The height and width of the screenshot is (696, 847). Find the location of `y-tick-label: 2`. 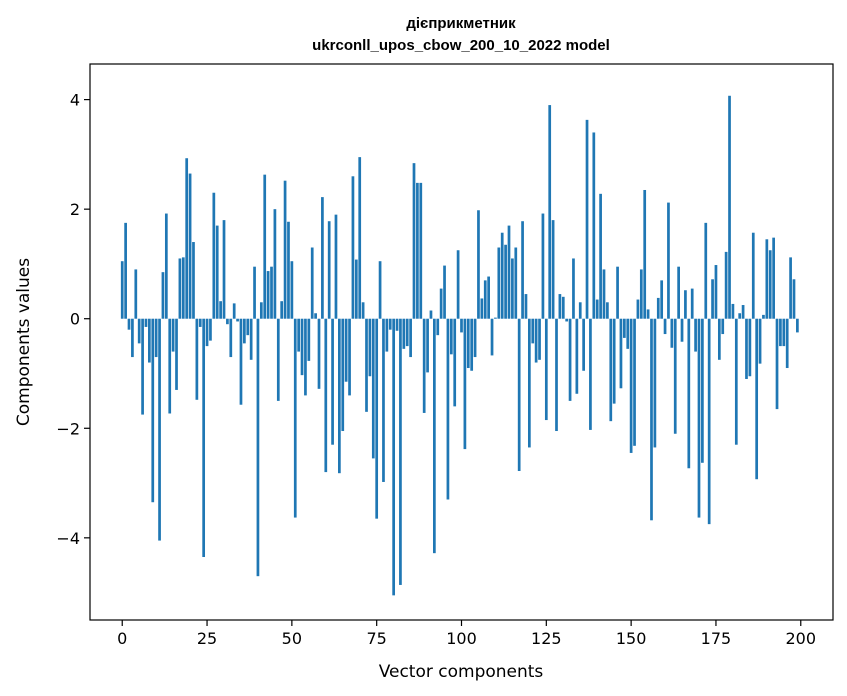

y-tick-label: 2 is located at coordinates (75, 209).